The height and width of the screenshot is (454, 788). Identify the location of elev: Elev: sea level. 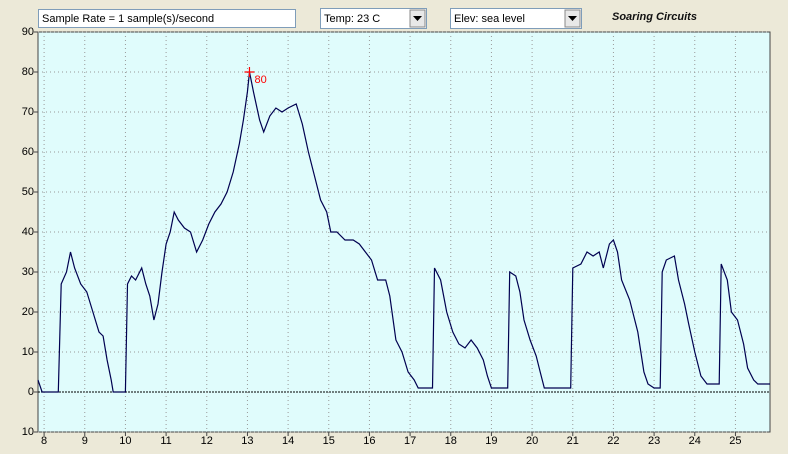
(489, 19).